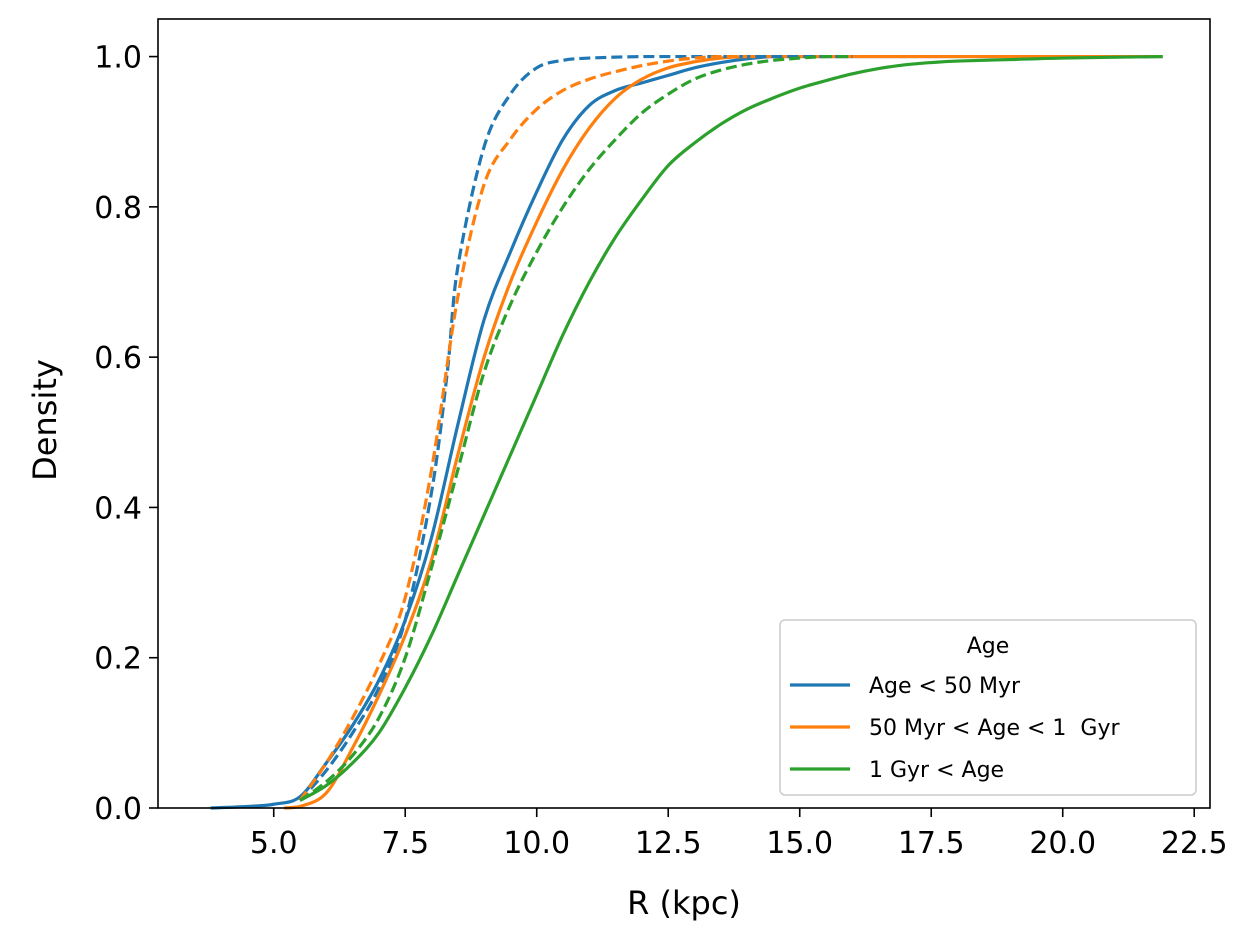 The image size is (1260, 944). What do you see at coordinates (994, 728) in the screenshot?
I see `legend-label-50myr-to-1gyr: 50 Myr < Age < 1 Gyr` at bounding box center [994, 728].